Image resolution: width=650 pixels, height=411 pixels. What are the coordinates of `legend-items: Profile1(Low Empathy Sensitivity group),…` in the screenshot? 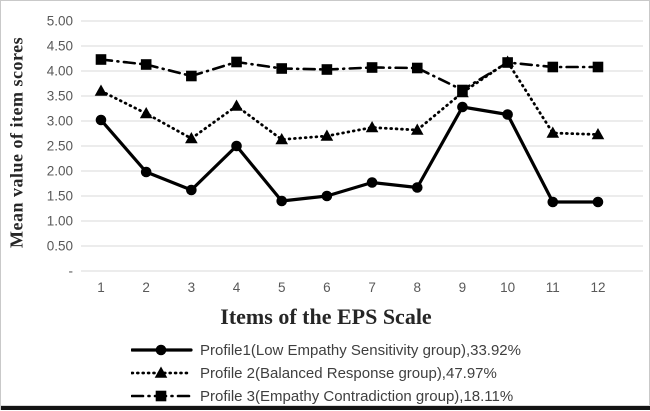 It's located at (326, 376).